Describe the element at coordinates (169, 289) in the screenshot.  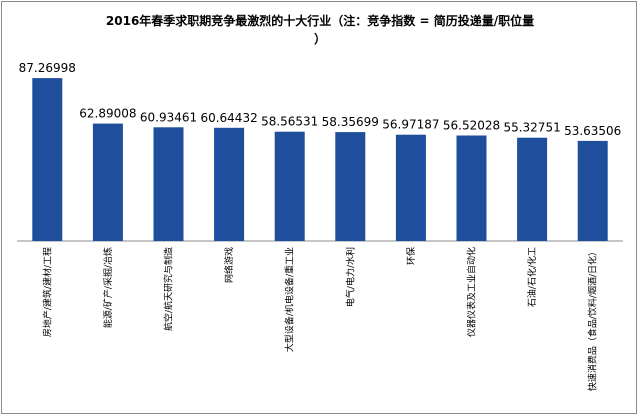
I see `category-label-3: 航空/航天研究与制造` at that location.